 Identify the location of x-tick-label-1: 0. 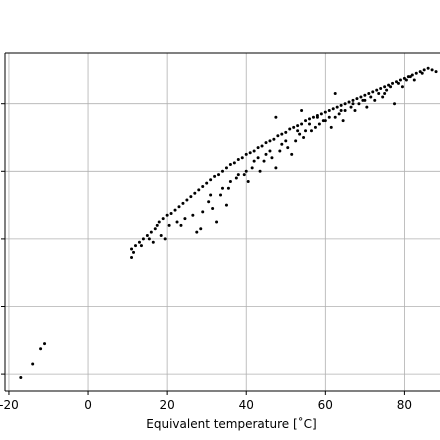
(88, 405).